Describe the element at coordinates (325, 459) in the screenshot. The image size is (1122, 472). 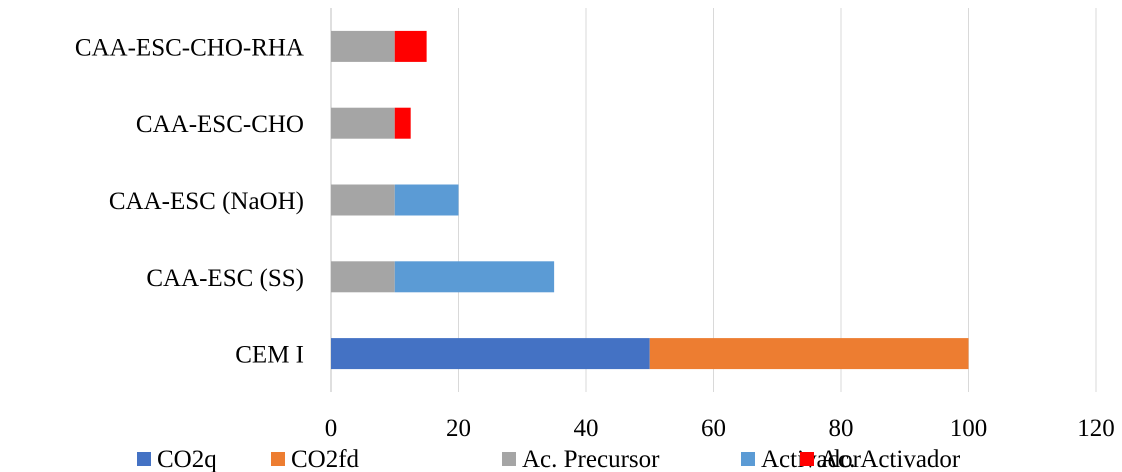
I see `legend-label: CO2fd` at that location.